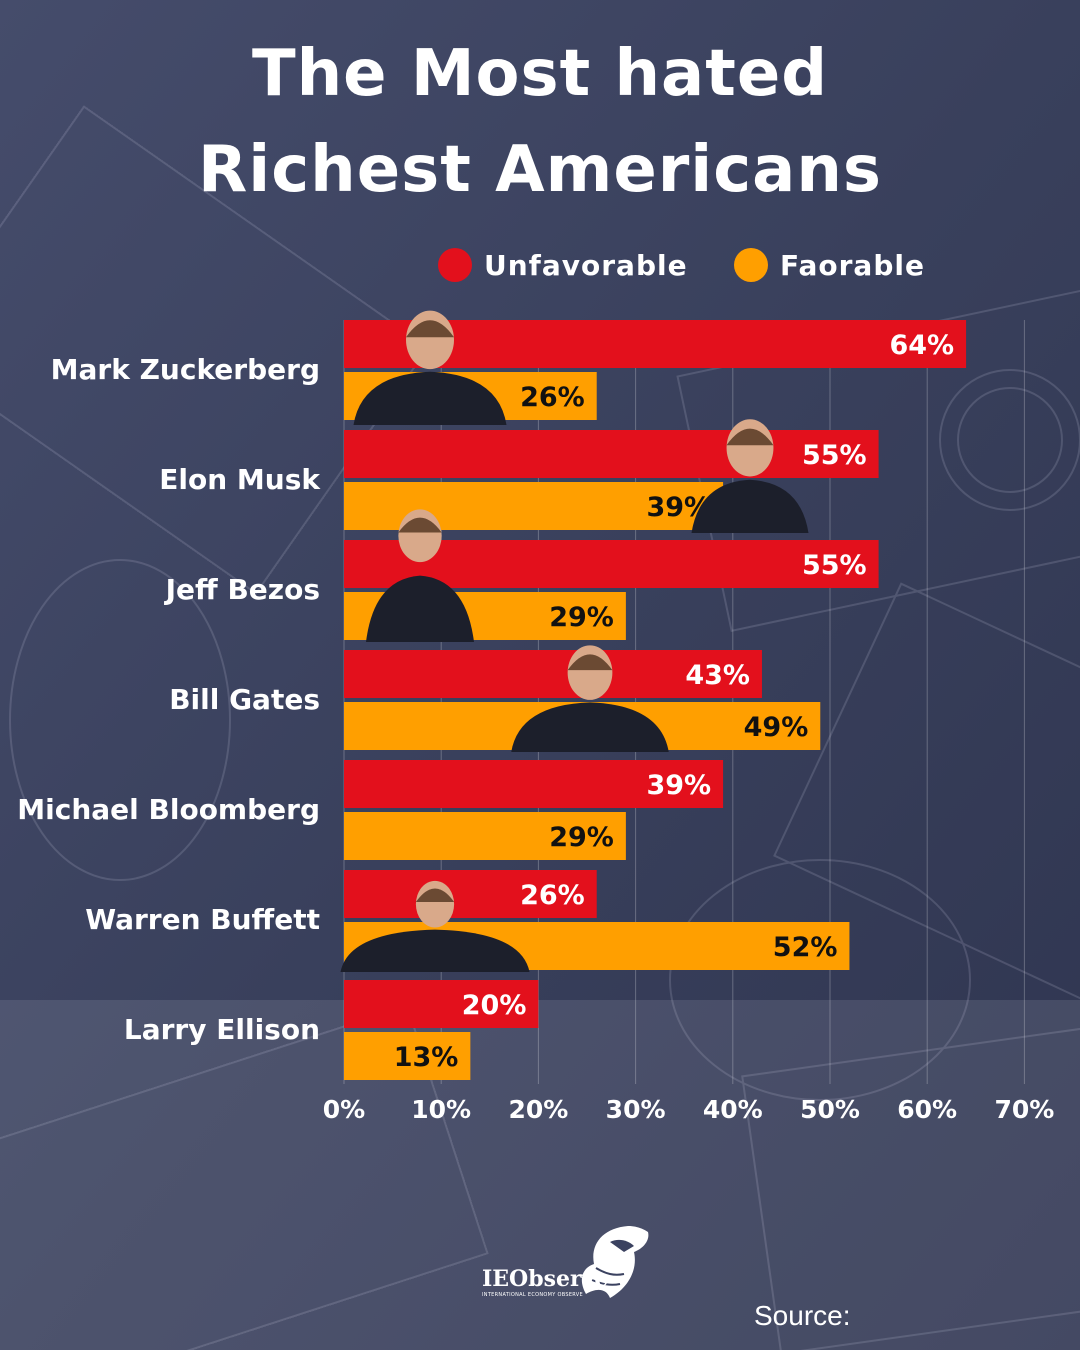 The height and width of the screenshot is (1350, 1080). What do you see at coordinates (532, 1295) in the screenshot?
I see `brand-subtitle: INTERNATIONAL ECONOMY OBSERVE` at bounding box center [532, 1295].